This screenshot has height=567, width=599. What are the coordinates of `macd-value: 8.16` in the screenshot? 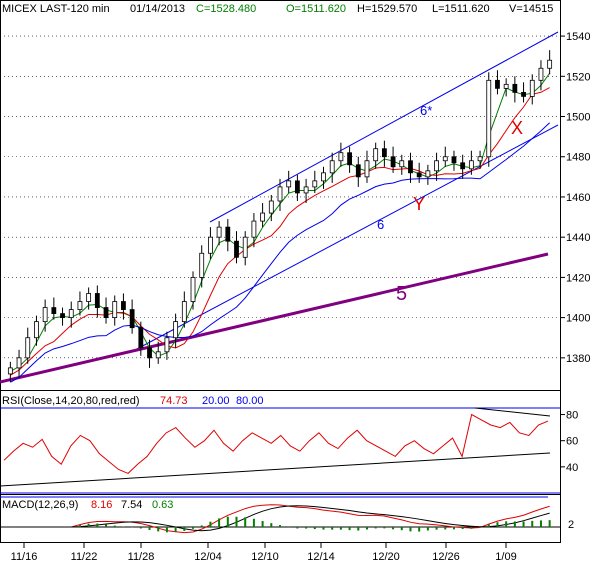 It's located at (101, 505).